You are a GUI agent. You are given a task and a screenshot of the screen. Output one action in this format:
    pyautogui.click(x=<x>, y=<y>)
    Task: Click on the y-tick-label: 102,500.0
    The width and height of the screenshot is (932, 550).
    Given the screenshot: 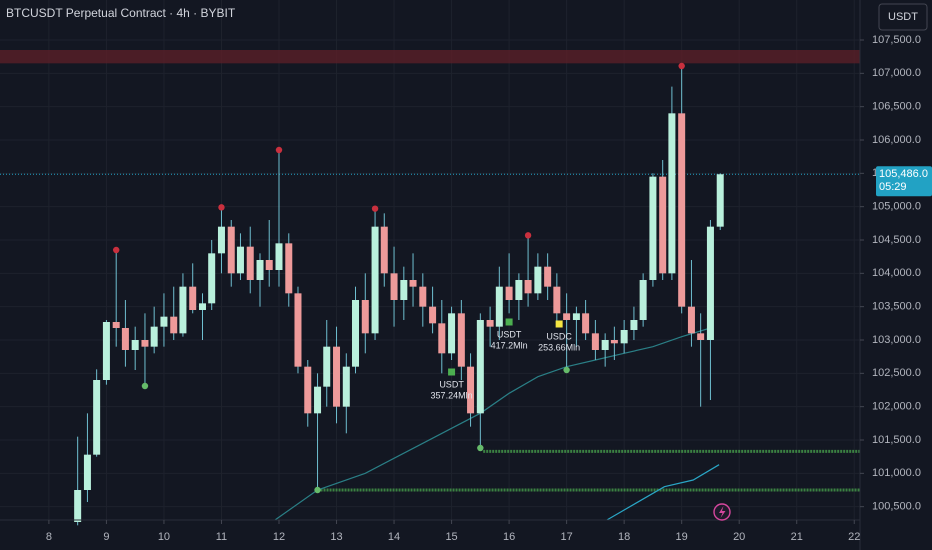 What is the action you would take?
    pyautogui.click(x=896, y=373)
    